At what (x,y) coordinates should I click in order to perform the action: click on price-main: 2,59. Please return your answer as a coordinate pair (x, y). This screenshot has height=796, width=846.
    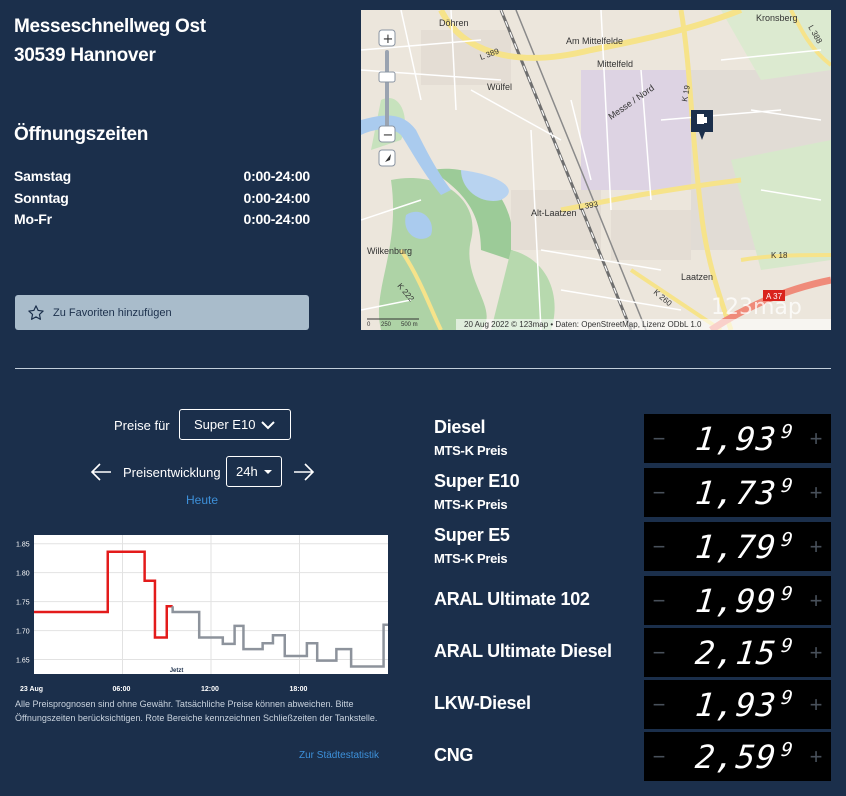
    Looking at the image, I should click on (736, 756).